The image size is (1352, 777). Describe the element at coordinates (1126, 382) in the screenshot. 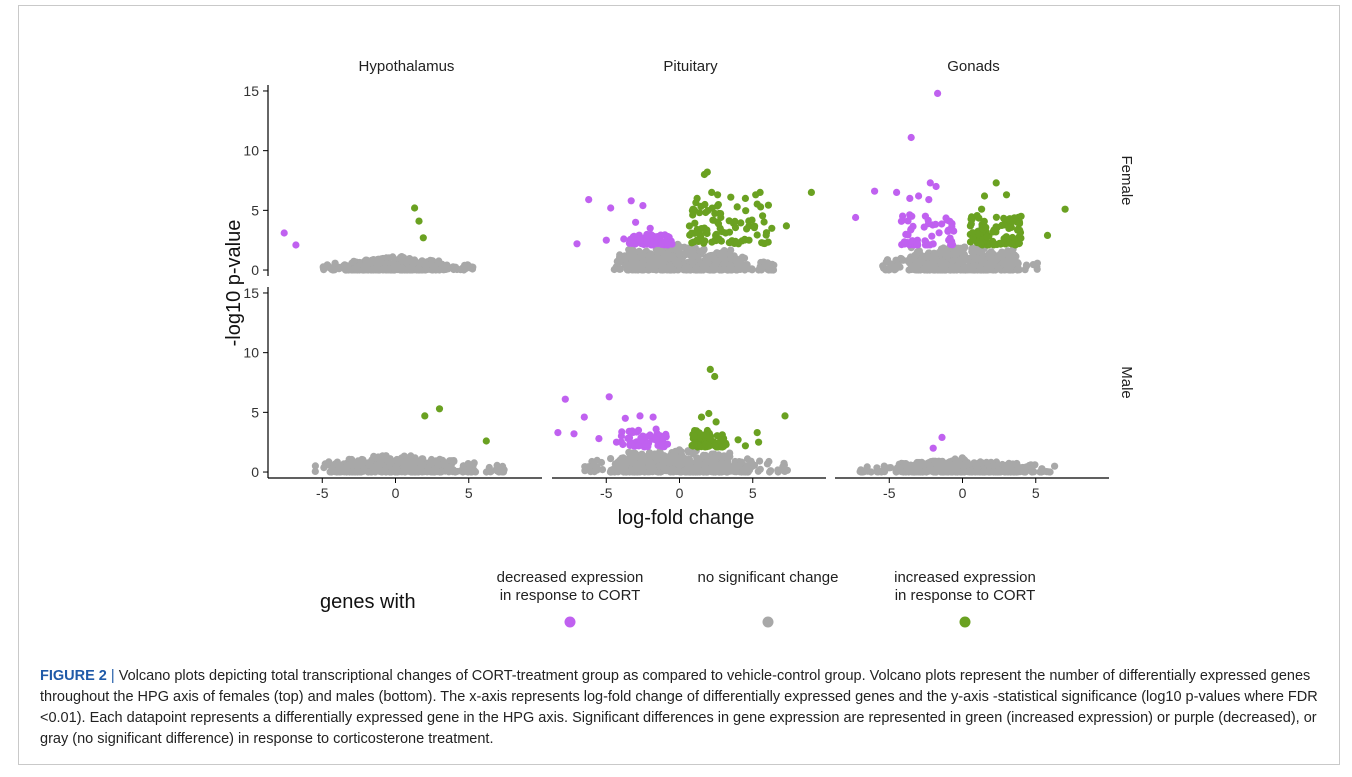

I see `facet-row-label: Male` at that location.